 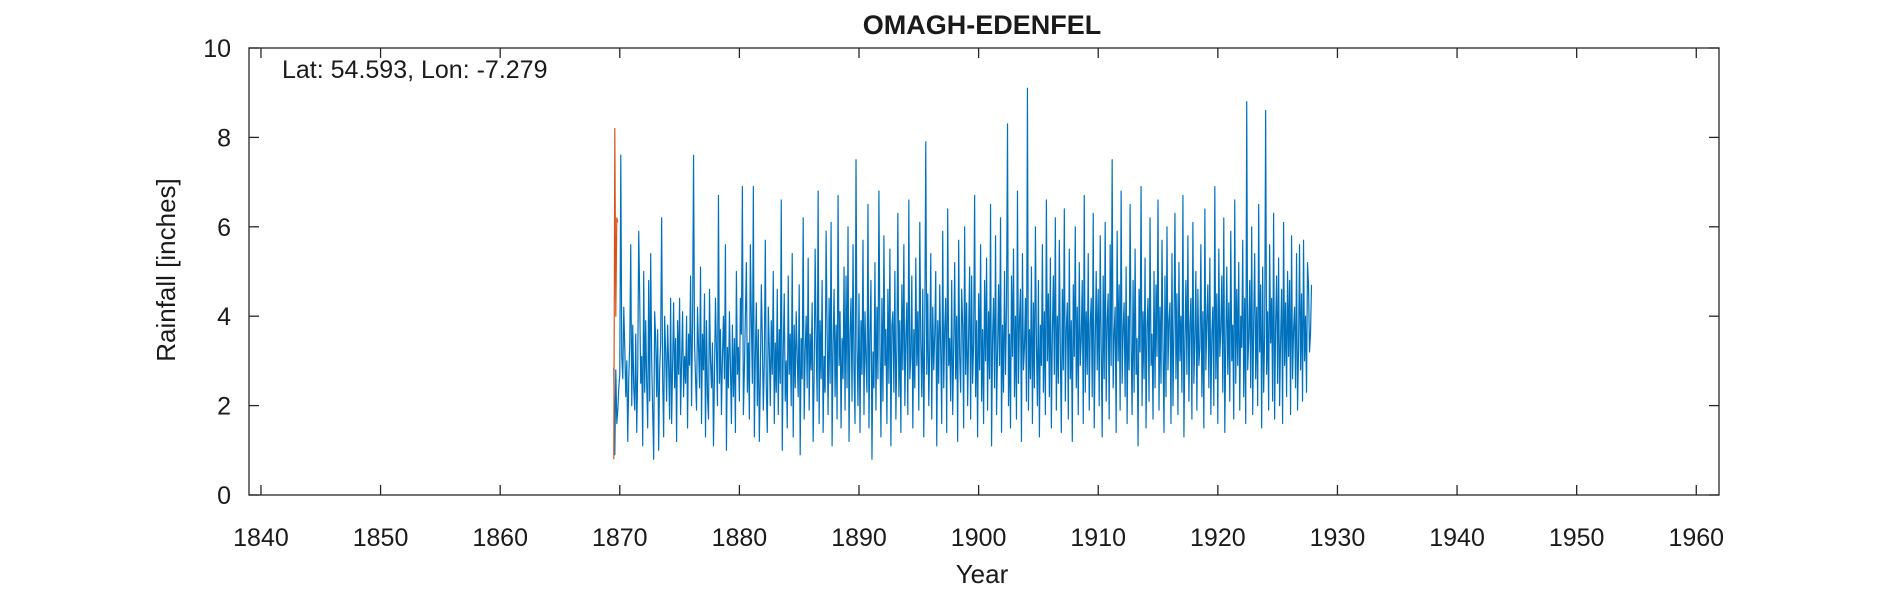 What do you see at coordinates (1577, 538) in the screenshot?
I see `x-tick-label: 1950` at bounding box center [1577, 538].